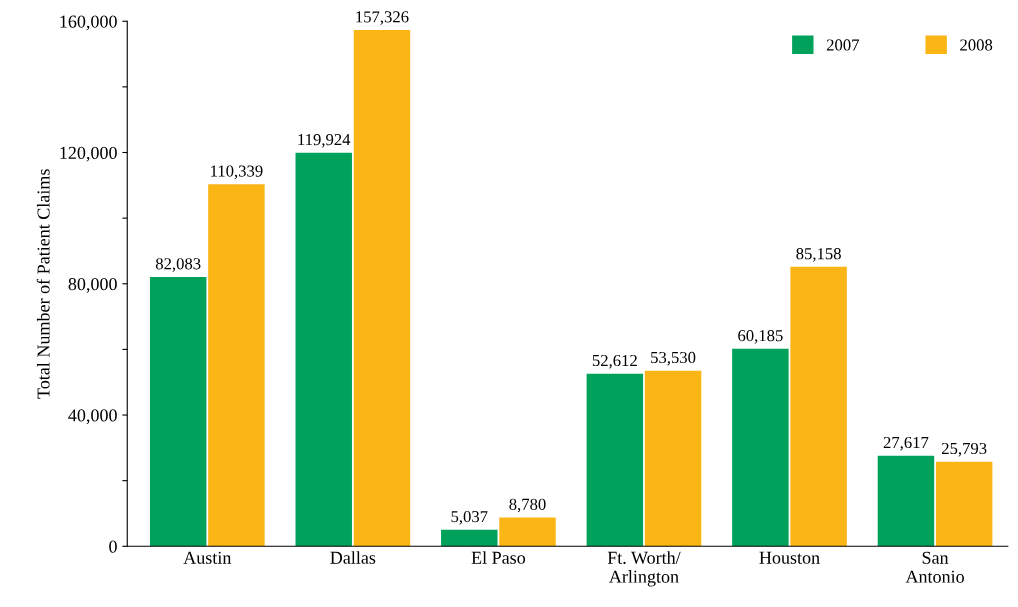  What do you see at coordinates (818, 255) in the screenshot?
I see `data-label: 85,158` at bounding box center [818, 255].